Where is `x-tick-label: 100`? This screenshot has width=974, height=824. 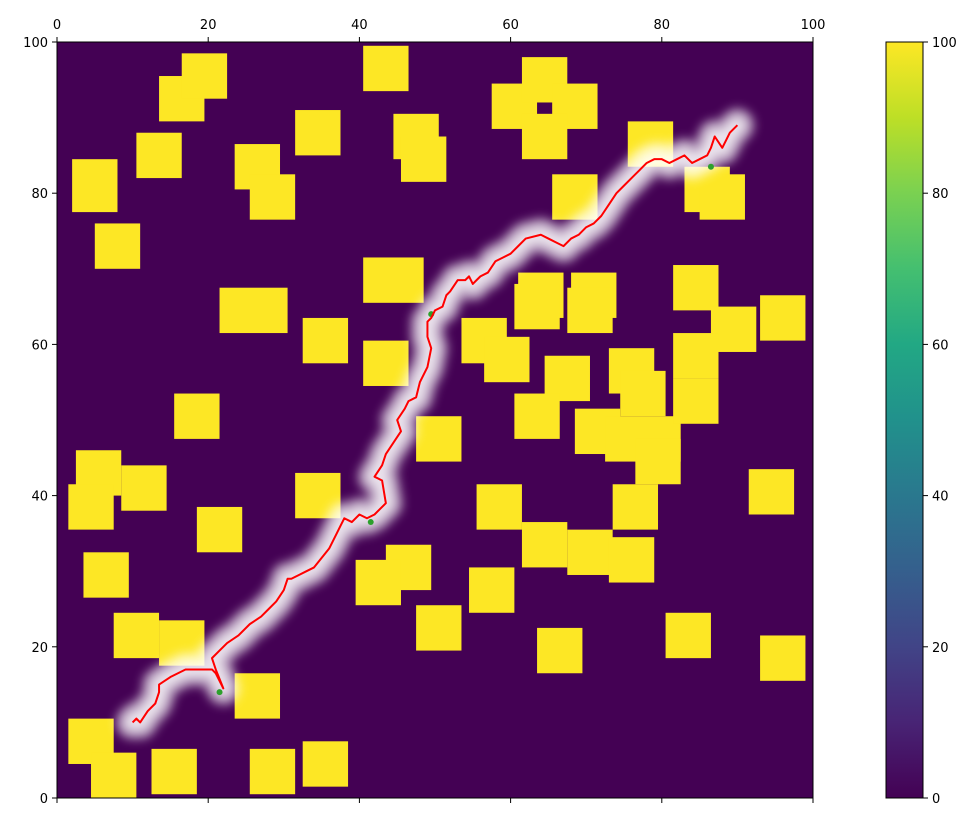 x-tick-label: 100 is located at coordinates (813, 25).